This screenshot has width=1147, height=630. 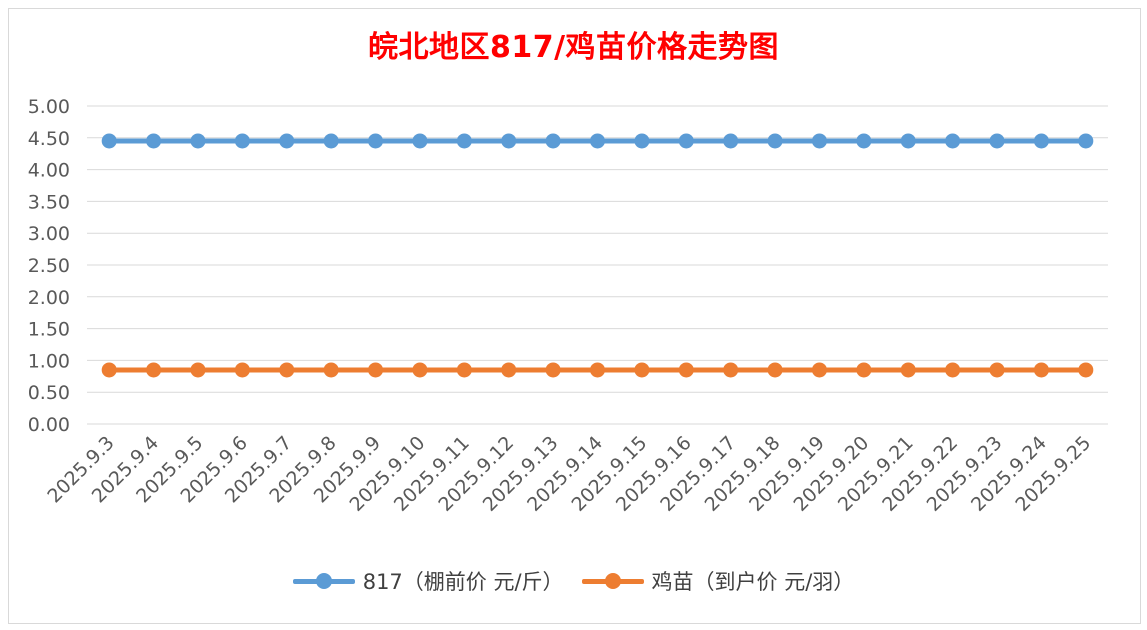 I want to click on y-tick-label: 0.00, so click(x=49, y=425).